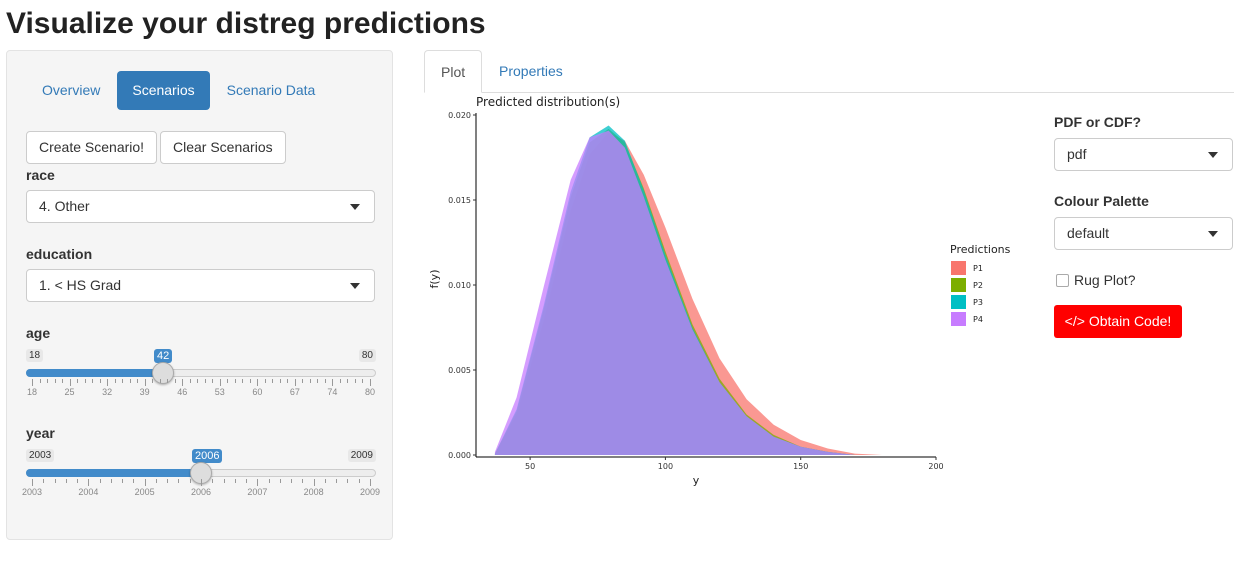  Describe the element at coordinates (32, 392) in the screenshot. I see `slider-tick-label: 18` at that location.